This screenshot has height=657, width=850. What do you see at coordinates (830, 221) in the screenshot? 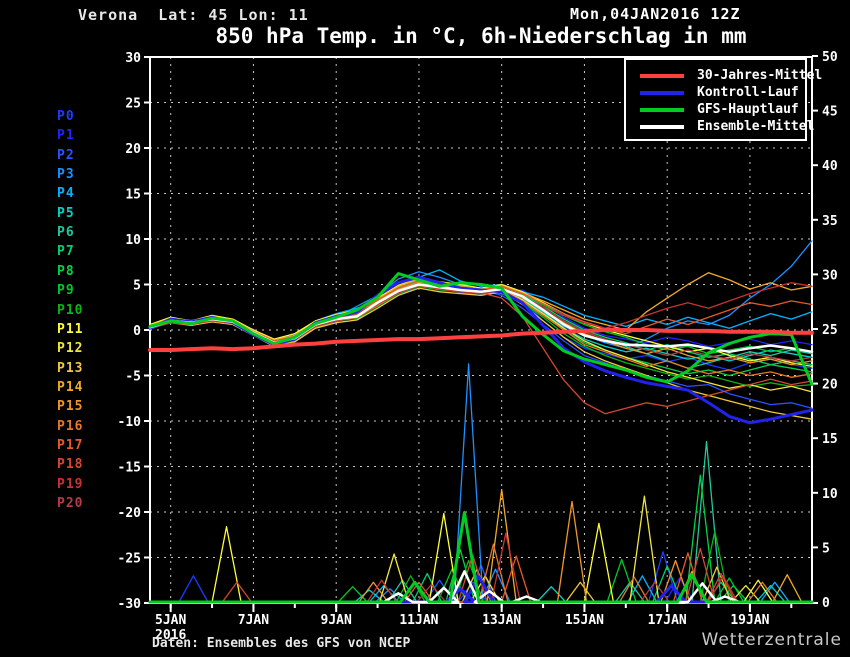
I see `right-axis-label: 35` at bounding box center [830, 221].